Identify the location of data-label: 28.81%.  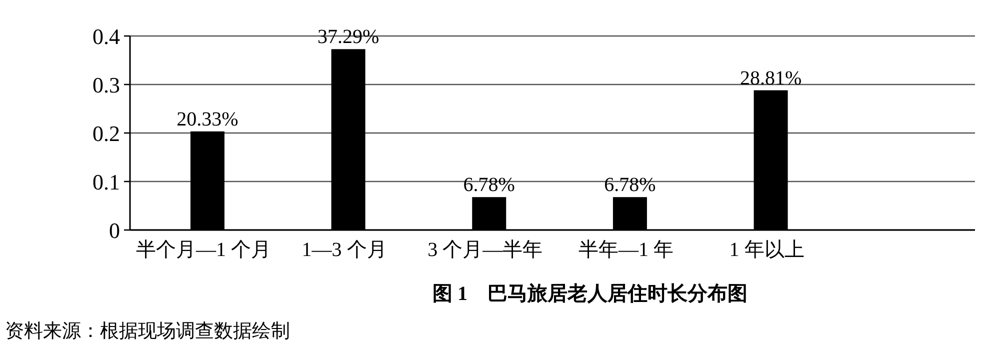
(771, 78).